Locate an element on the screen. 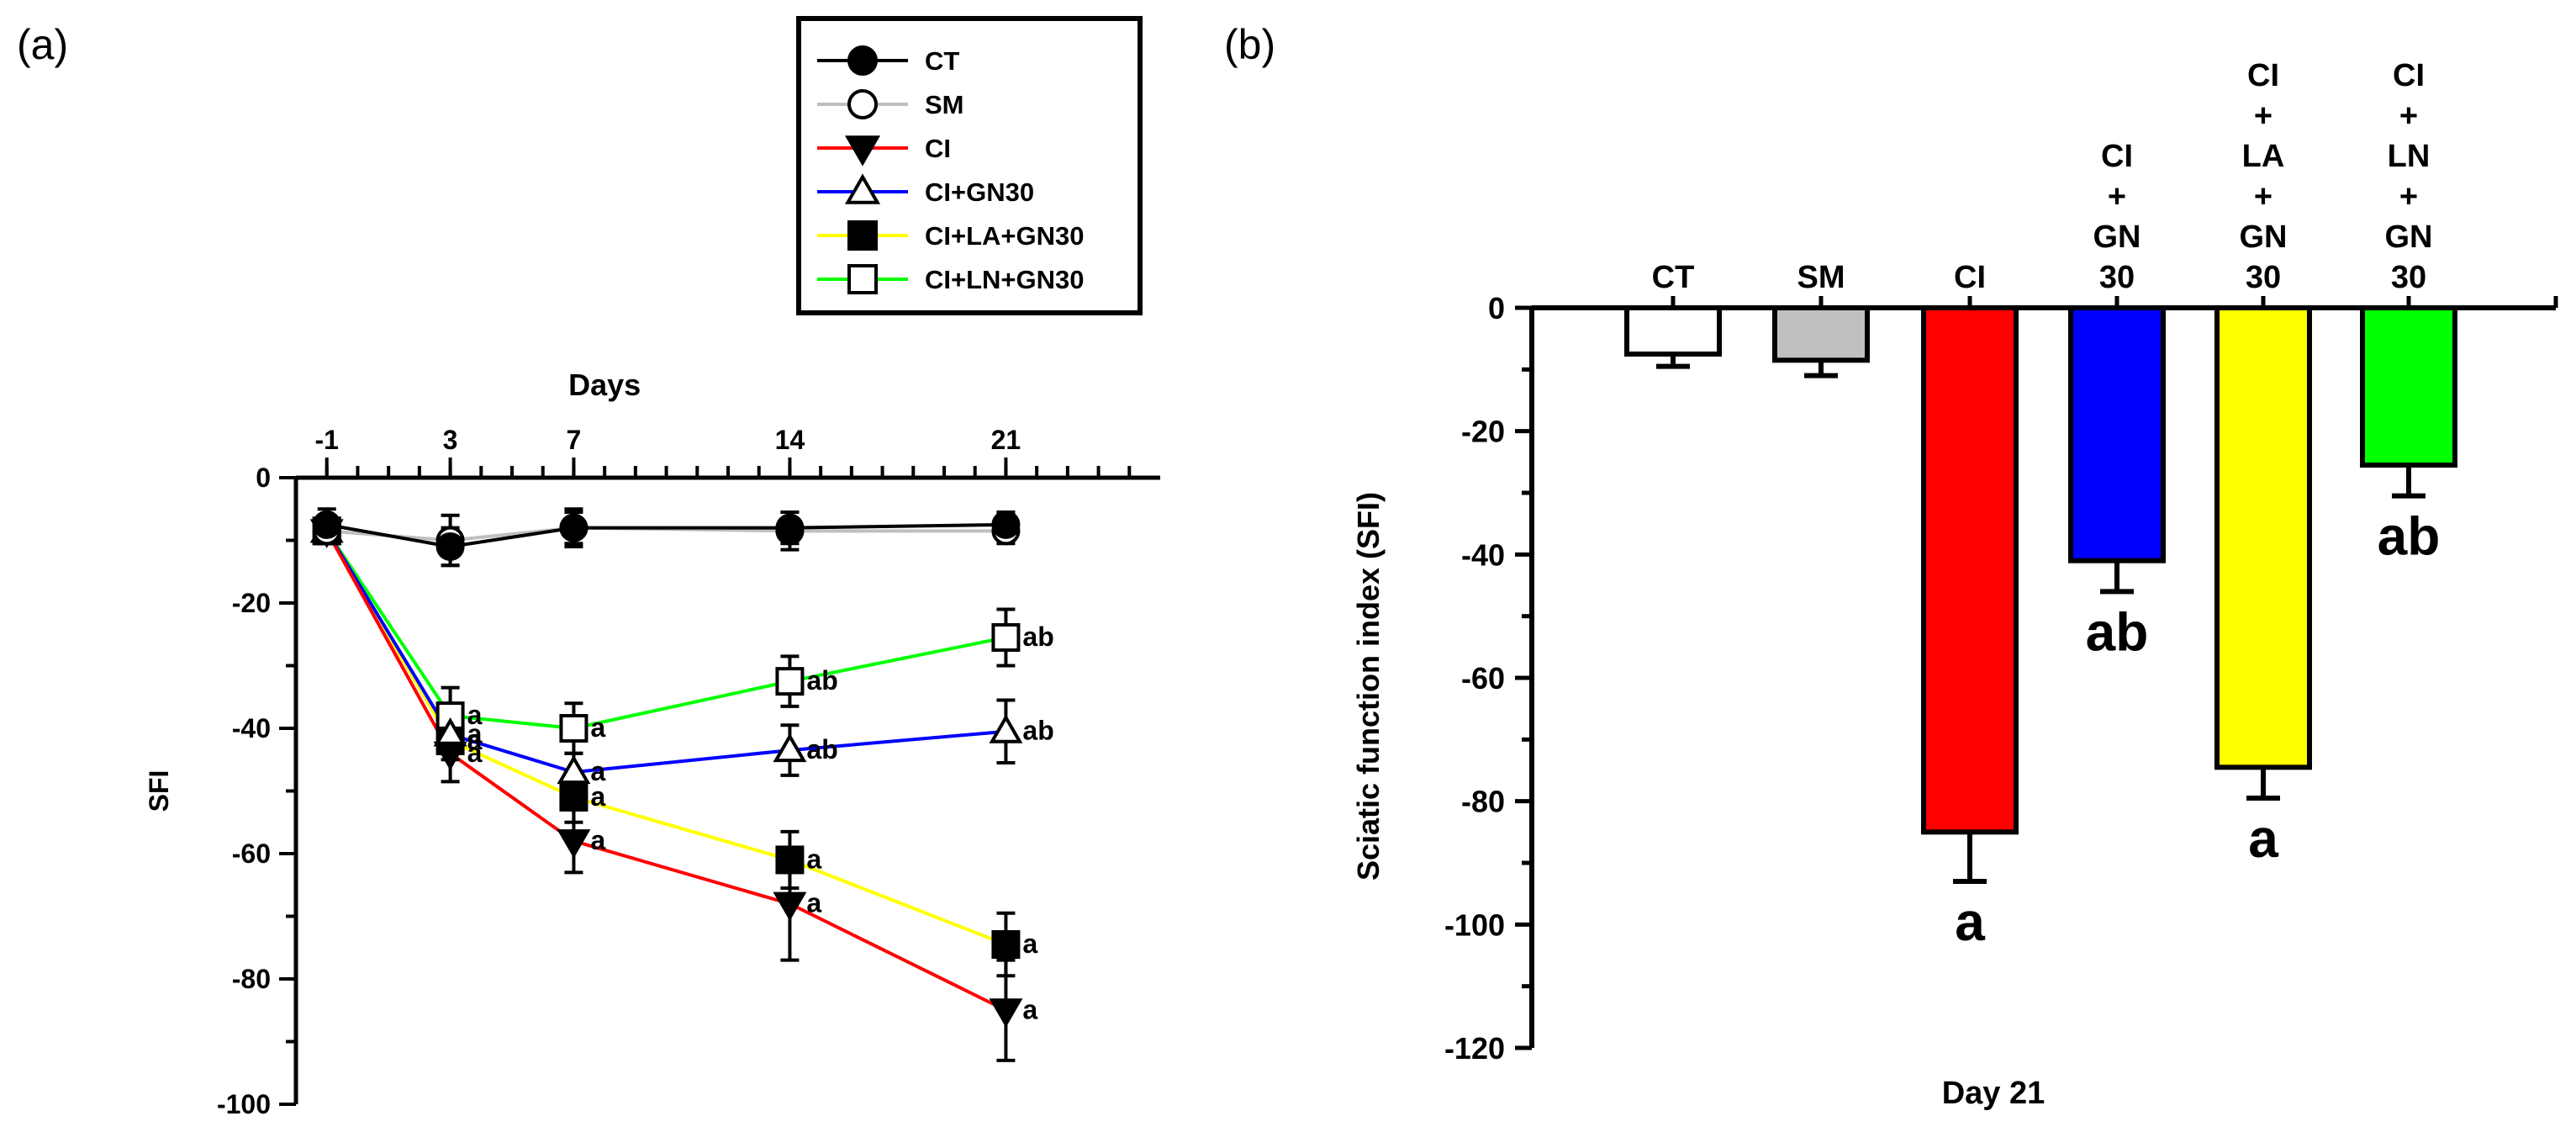  panel-b-label: (b) is located at coordinates (1249, 44).